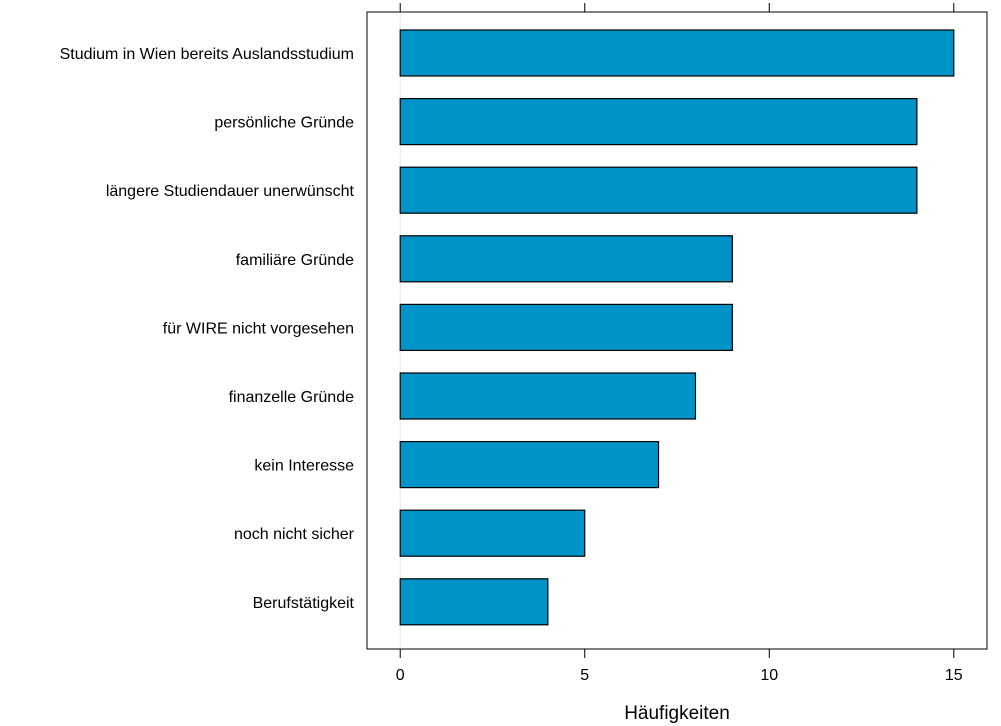  Describe the element at coordinates (304, 603) in the screenshot. I see `category-label: Berufstätigkeit` at that location.